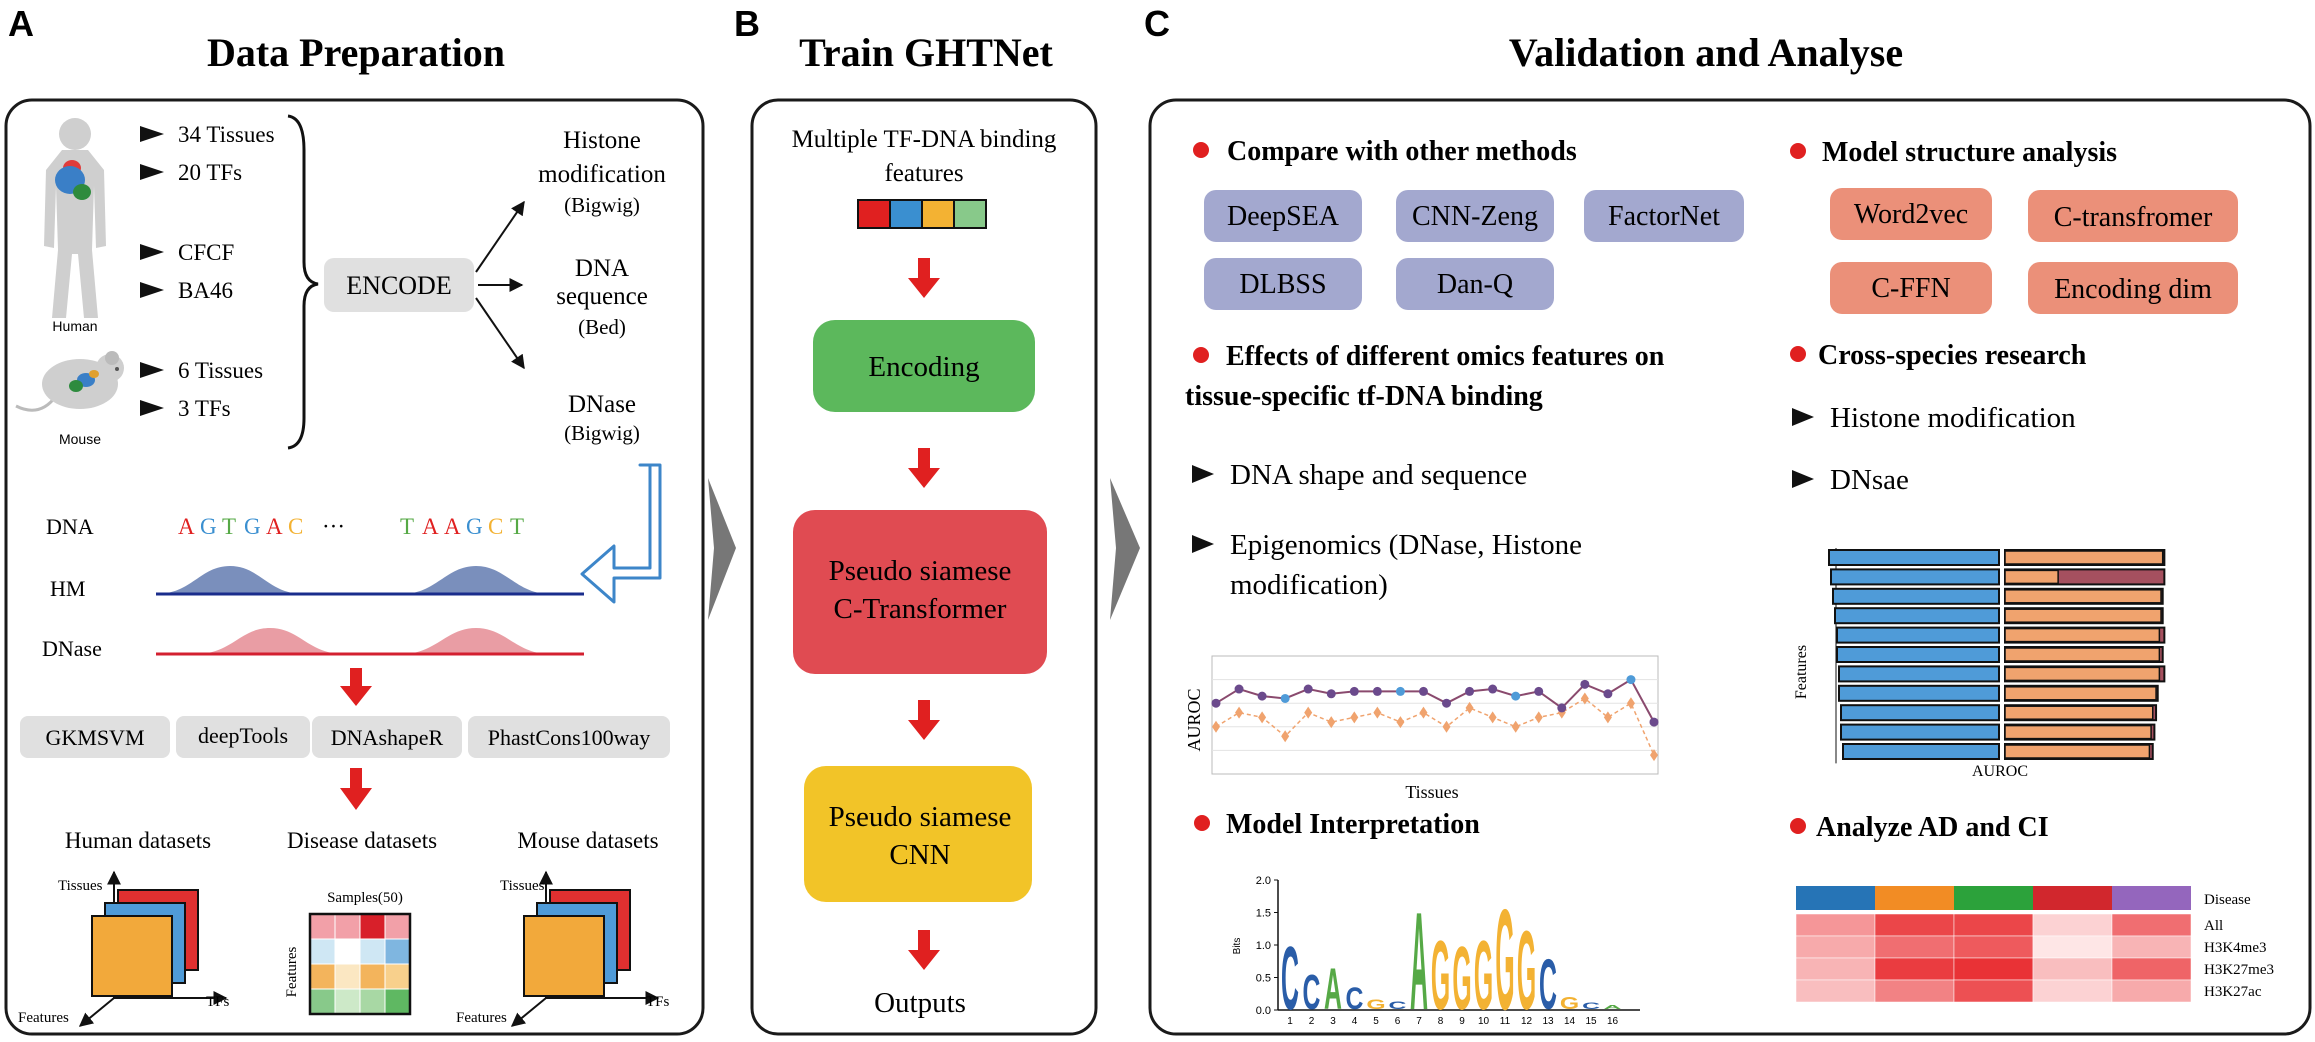  I want to click on panel-a-title: Data Preparation, so click(356, 52).